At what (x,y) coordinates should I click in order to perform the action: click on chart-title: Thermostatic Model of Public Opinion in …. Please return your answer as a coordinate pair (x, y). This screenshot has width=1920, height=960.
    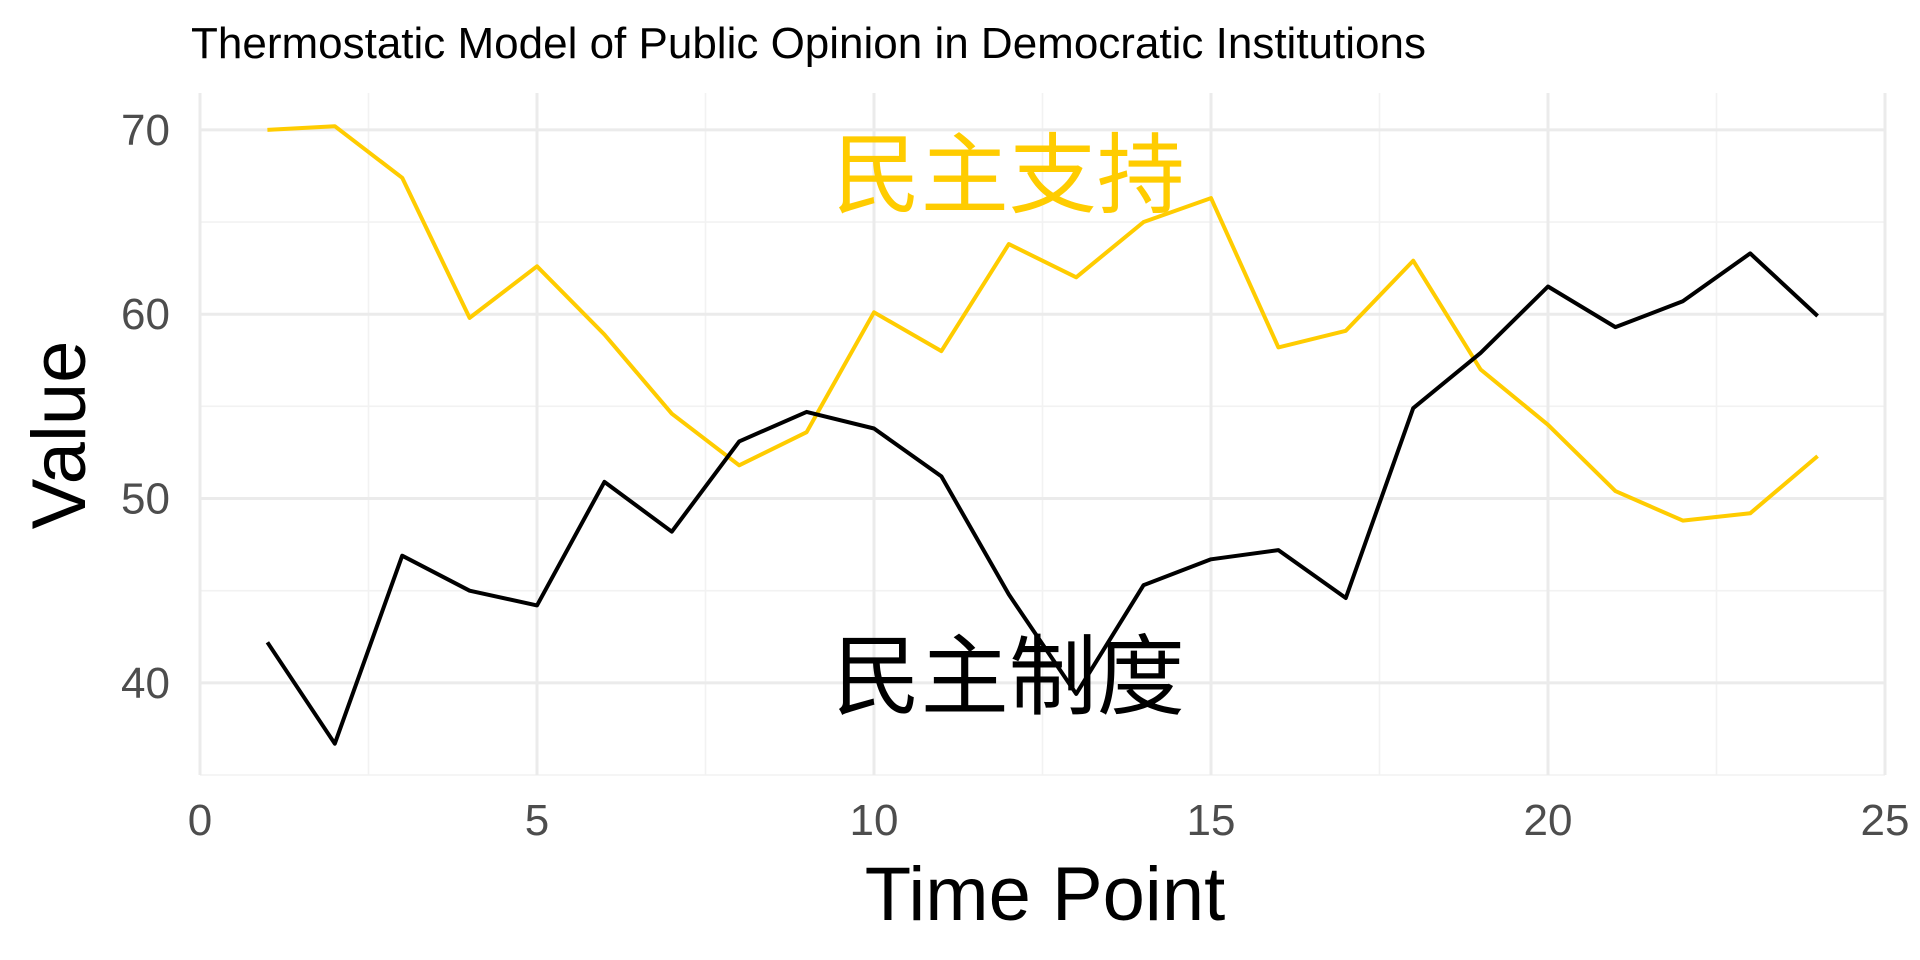
    Looking at the image, I should click on (808, 43).